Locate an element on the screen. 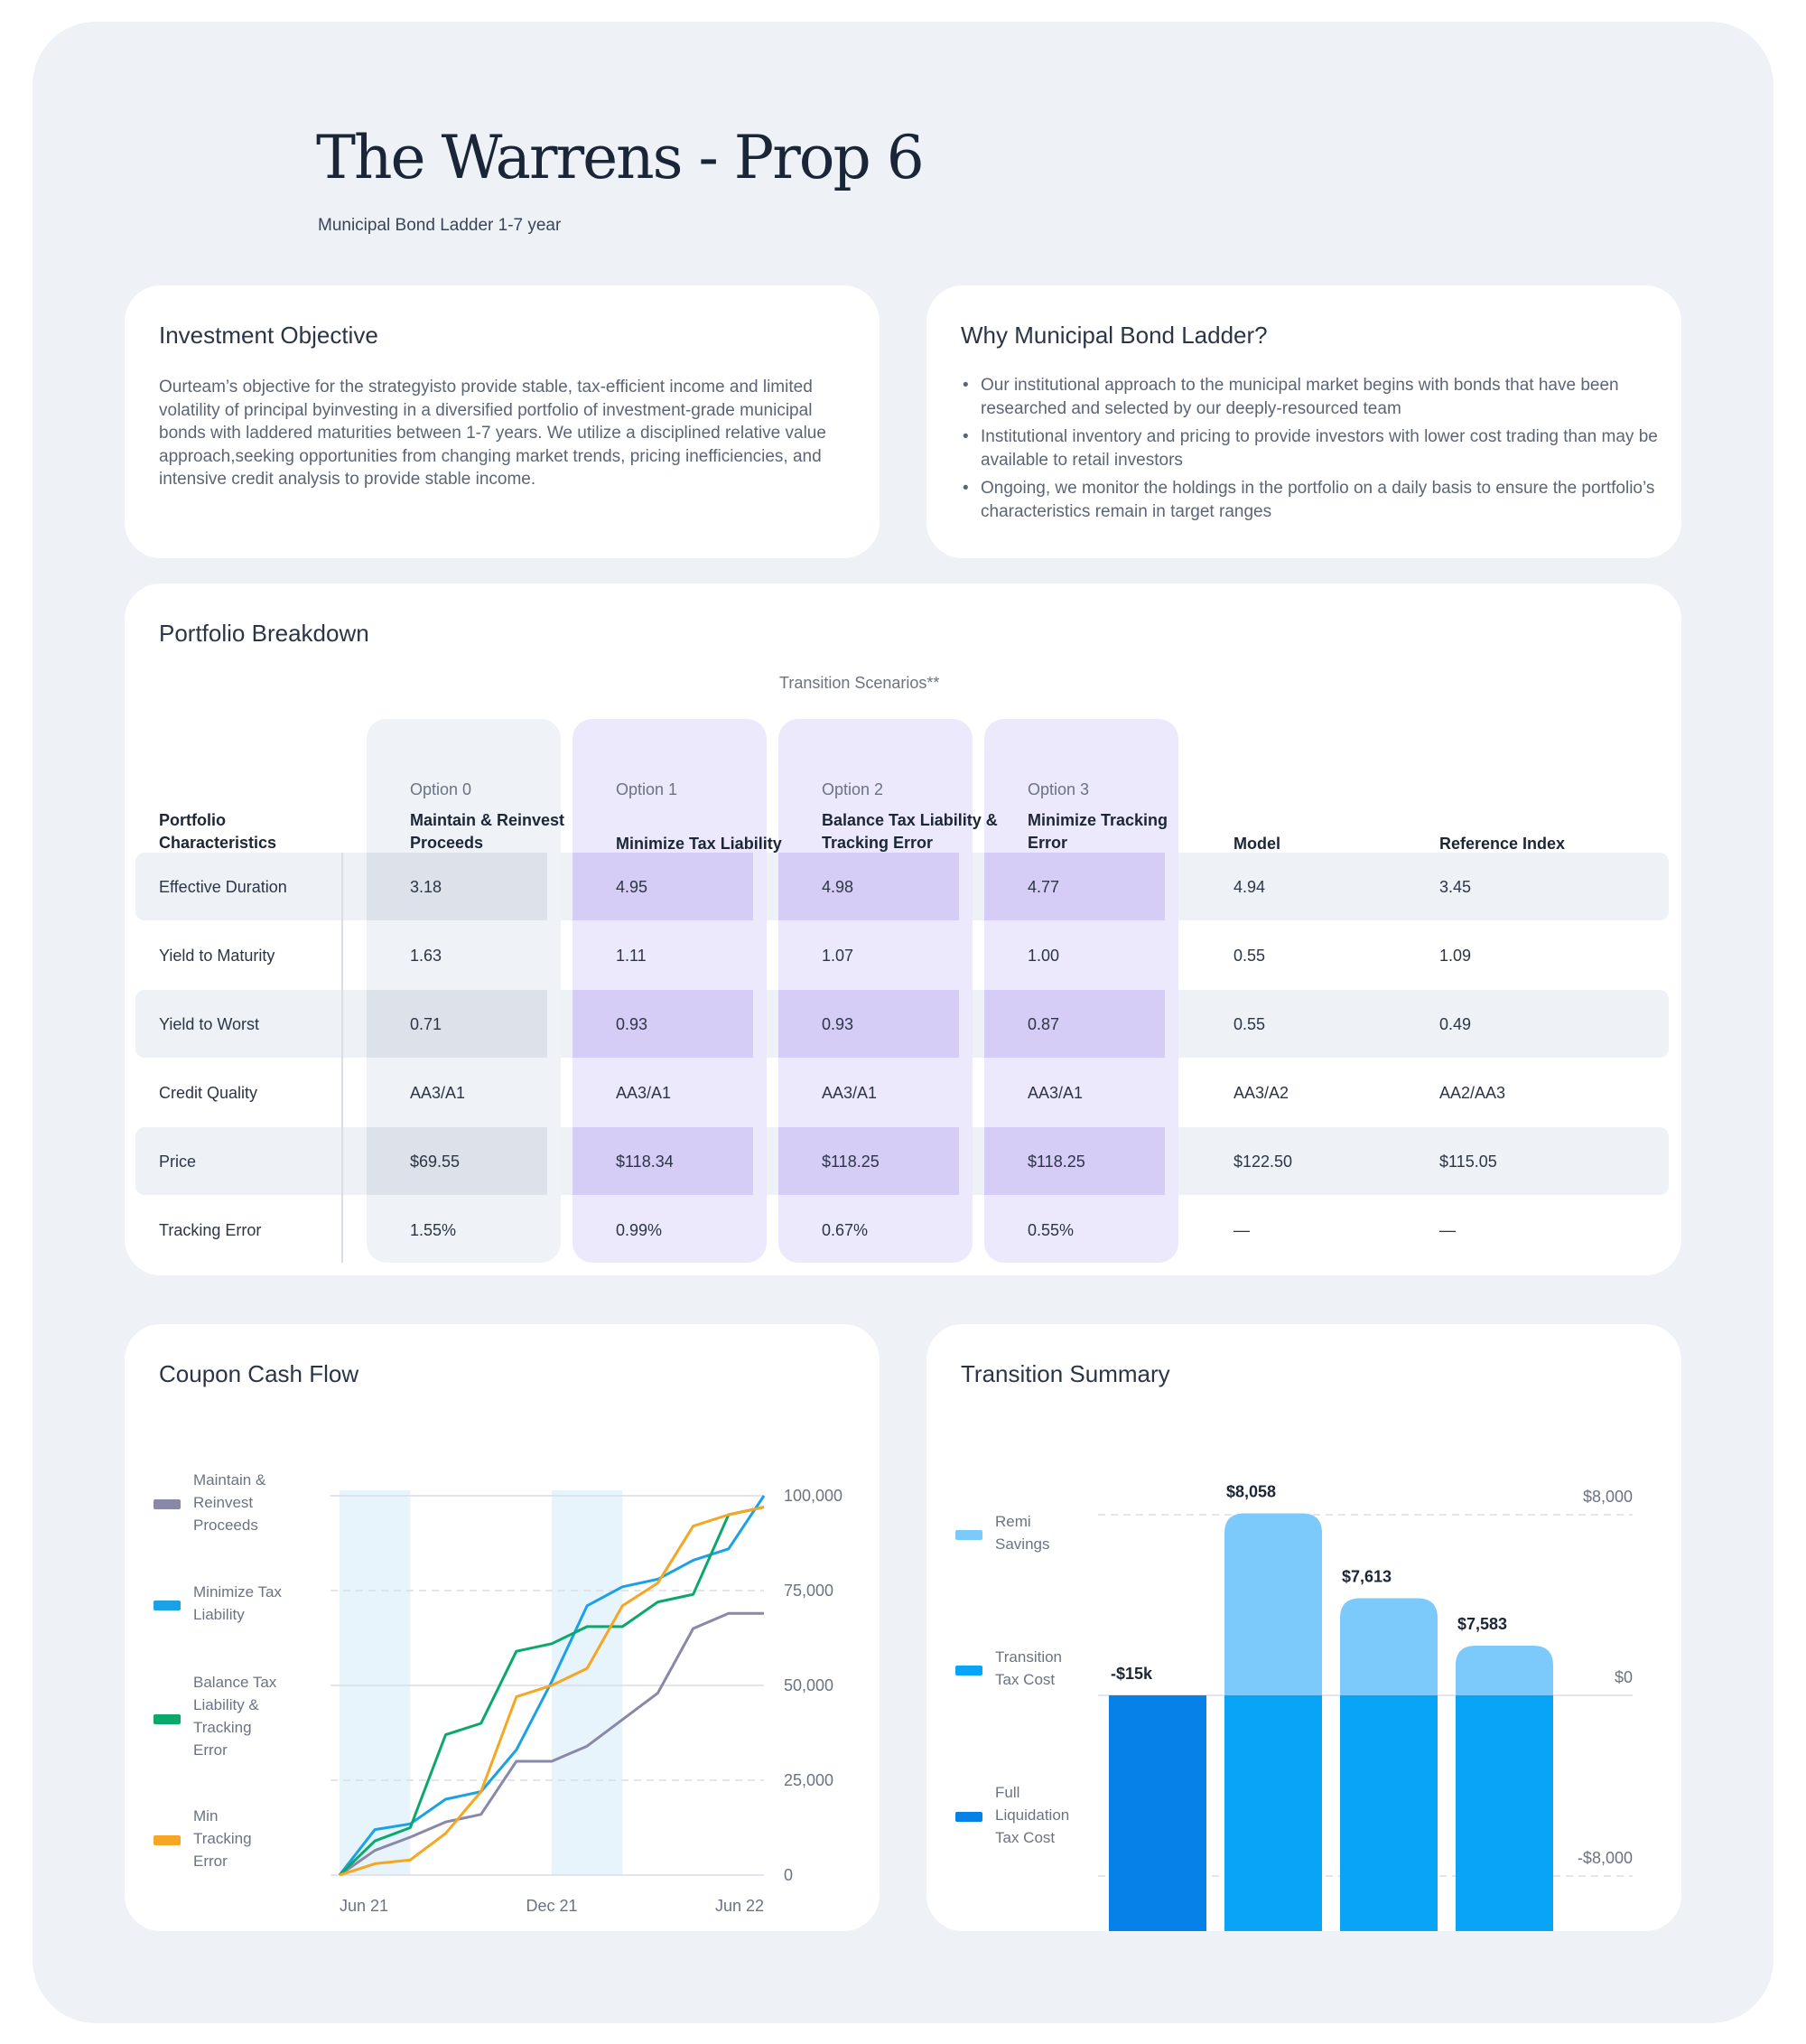 The image size is (1806, 2044). table-cell: — is located at coordinates (1447, 1230).